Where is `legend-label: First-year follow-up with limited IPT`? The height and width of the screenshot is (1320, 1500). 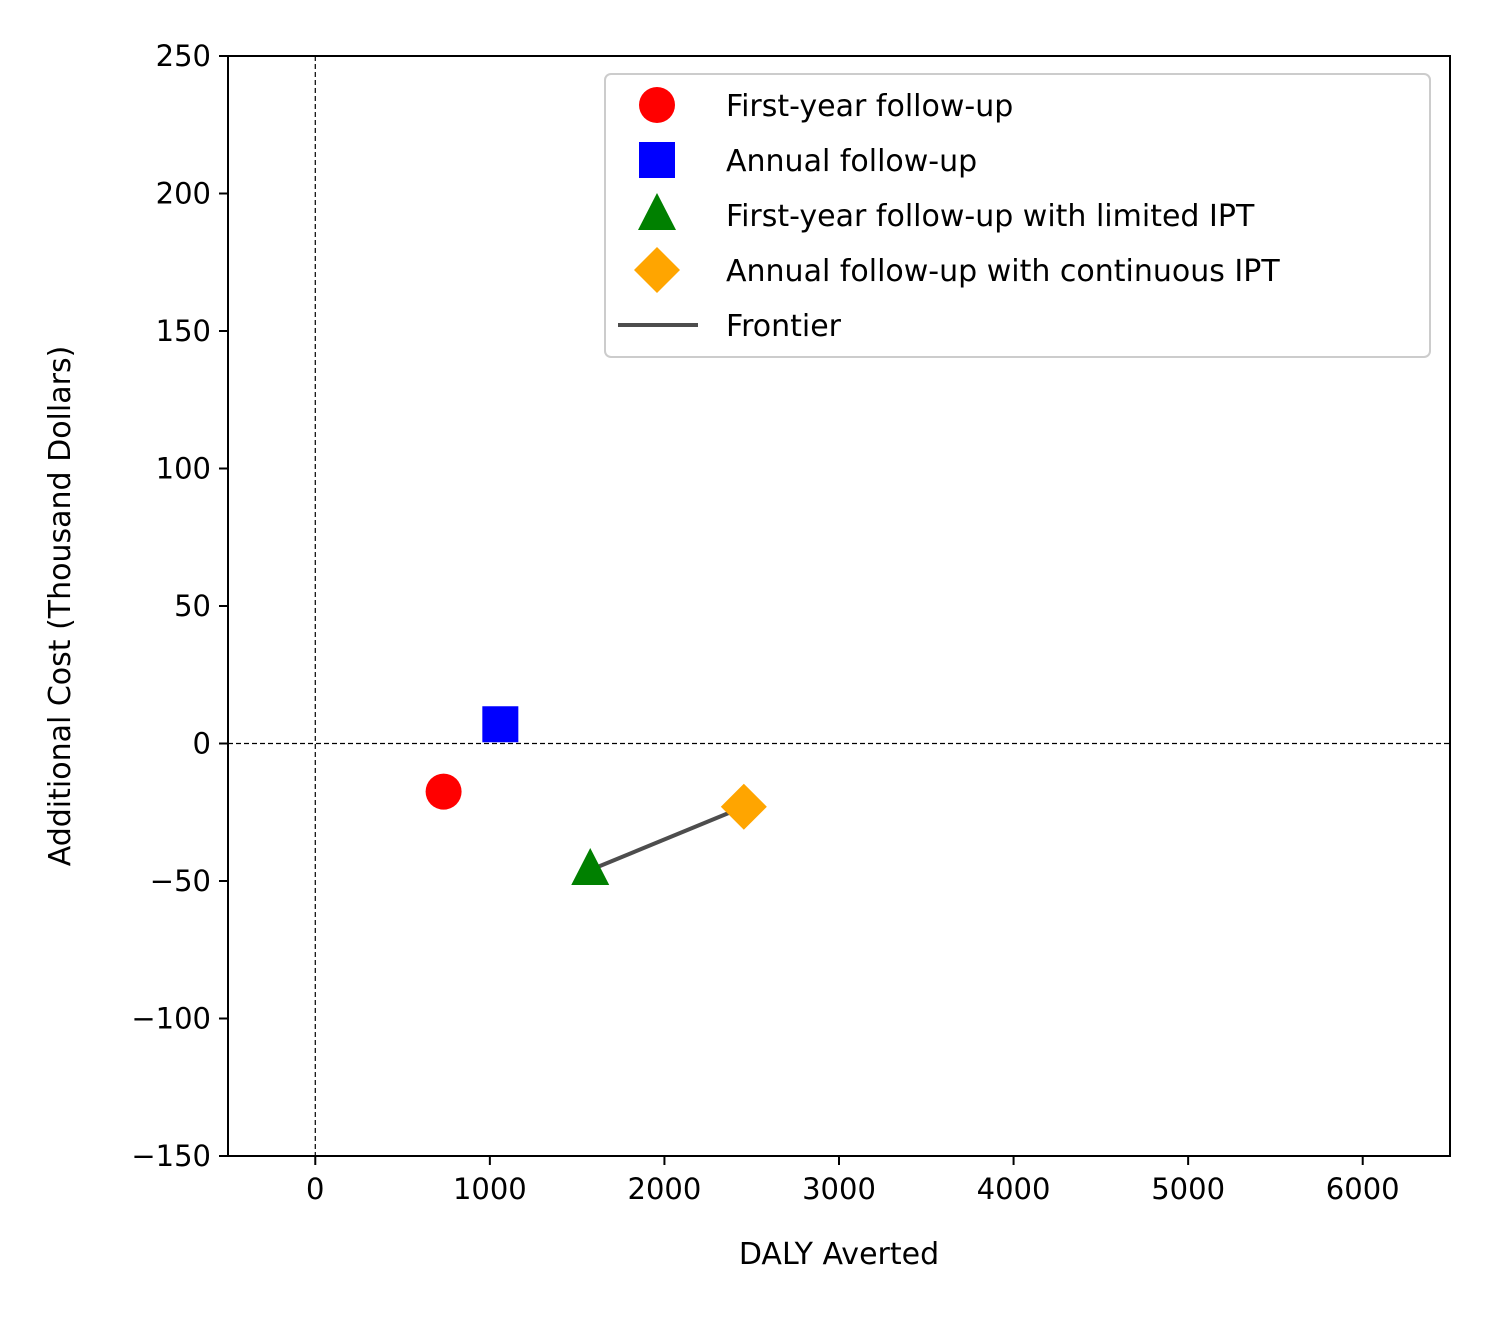 legend-label: First-year follow-up with limited IPT is located at coordinates (990, 216).